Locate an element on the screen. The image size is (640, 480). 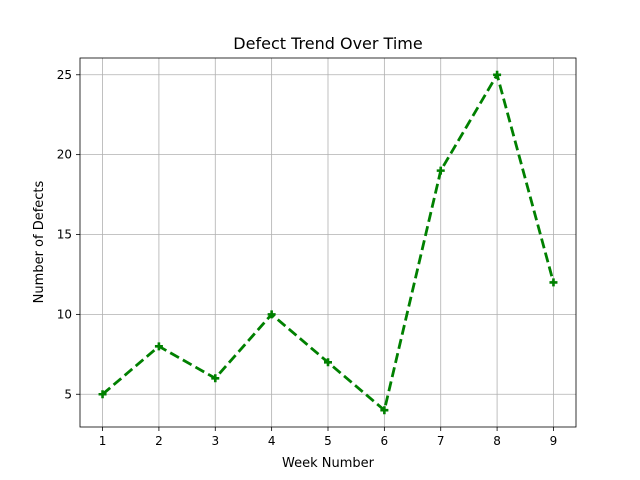
chart-title: Defect Trend Over Time is located at coordinates (327, 43).